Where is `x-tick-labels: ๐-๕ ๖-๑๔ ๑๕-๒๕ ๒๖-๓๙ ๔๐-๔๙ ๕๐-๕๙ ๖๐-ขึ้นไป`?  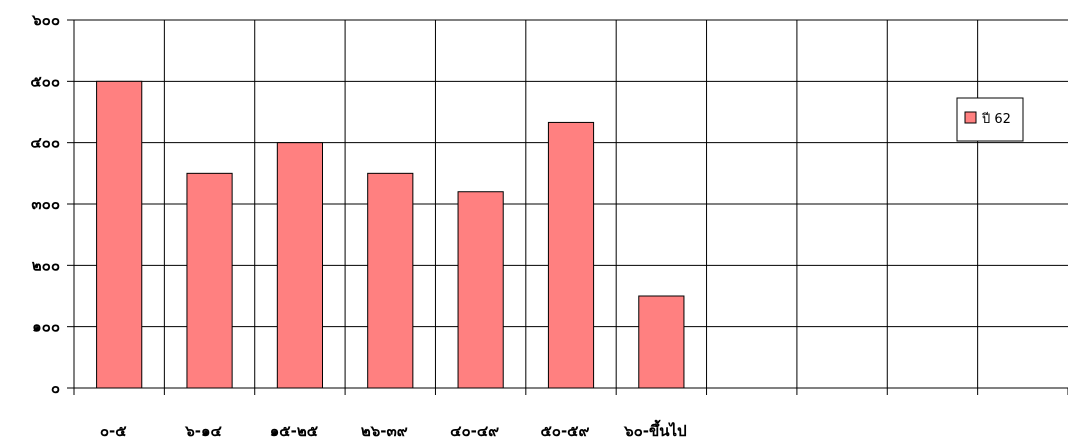
x-tick-labels: ๐-๕ ๖-๑๔ ๑๕-๒๕ ๒๖-๓๙ ๔๐-๔๙ ๕๐-๕๙ ๖๐-ขึ้นไป is located at coordinates (393, 429).